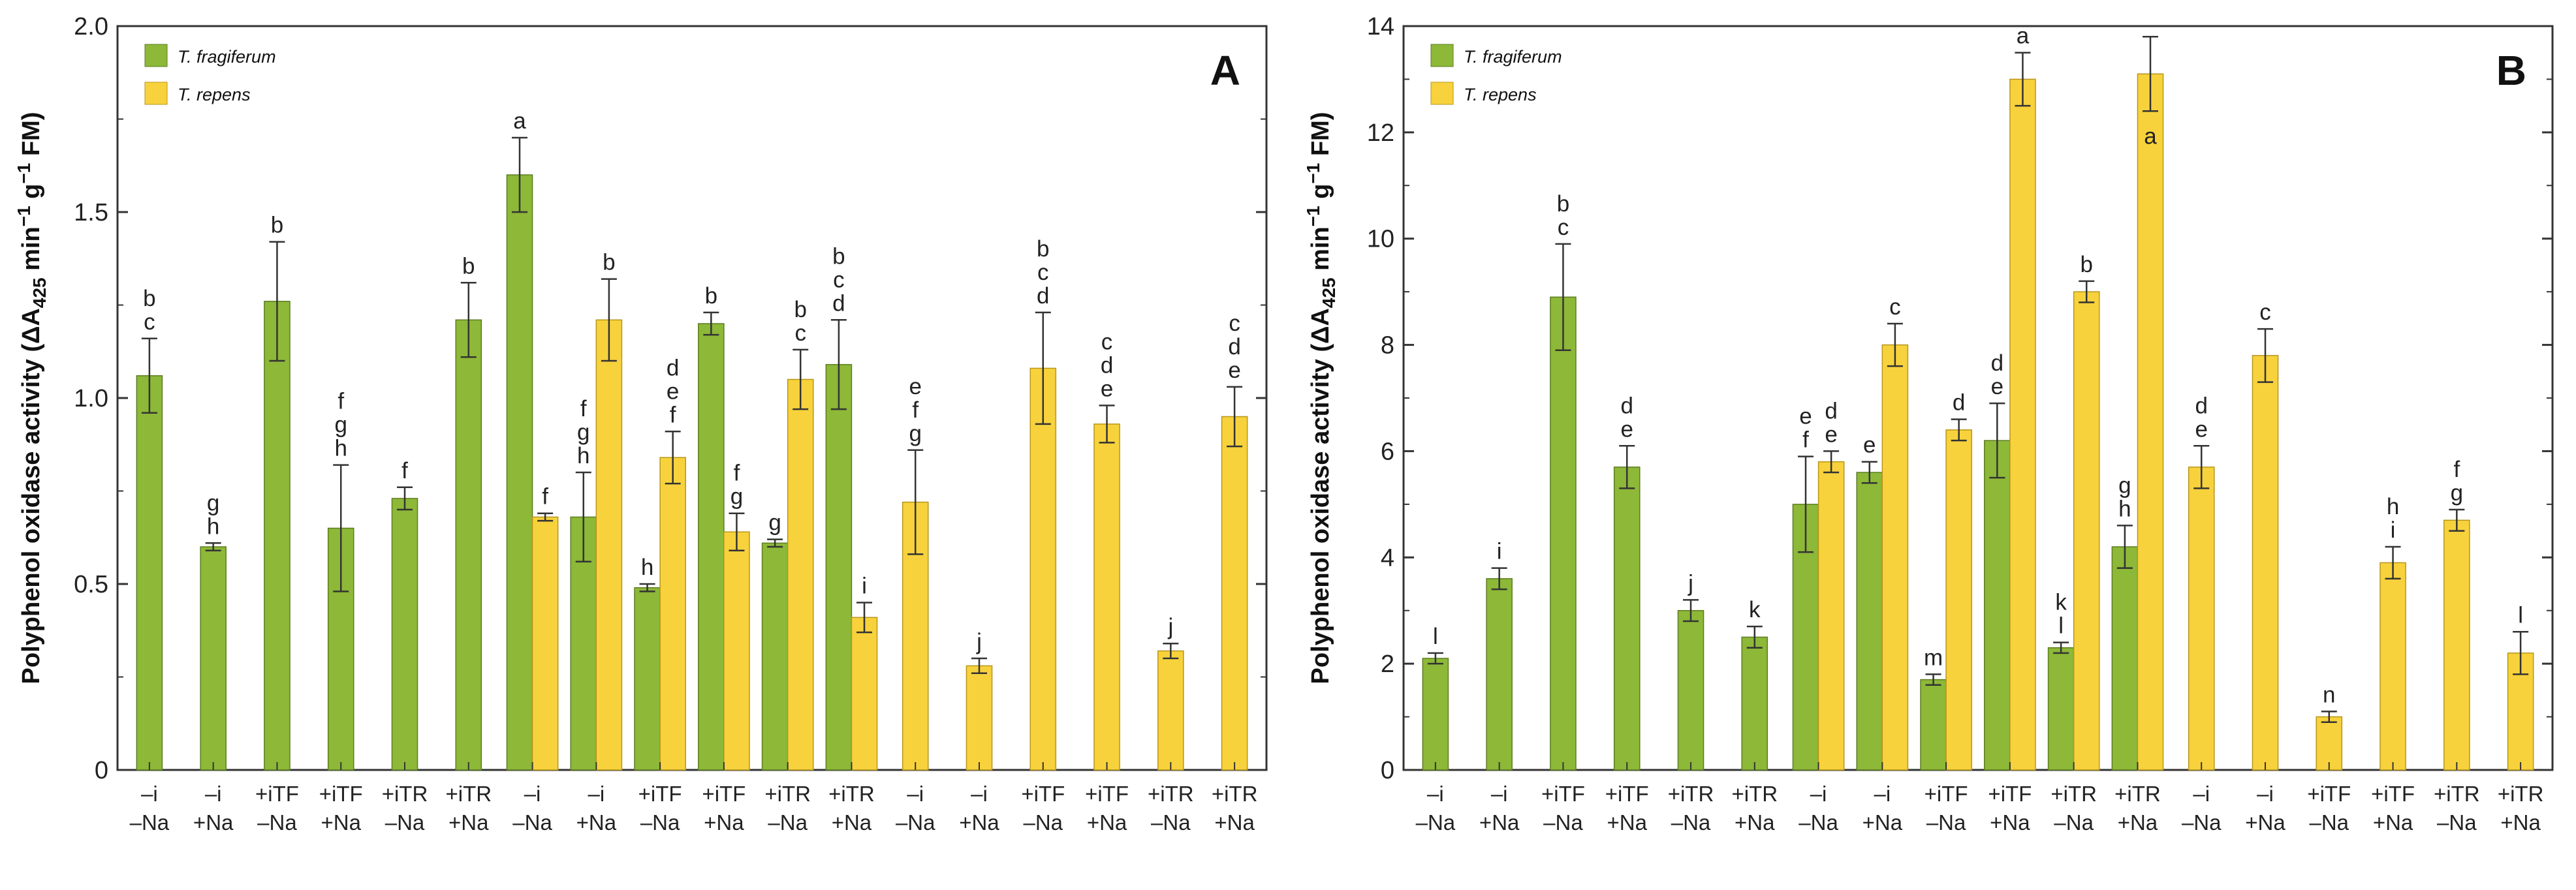 This screenshot has width=2576, height=890. I want to click on legend-label-fragiferum: T. fragiferum, so click(1513, 57).